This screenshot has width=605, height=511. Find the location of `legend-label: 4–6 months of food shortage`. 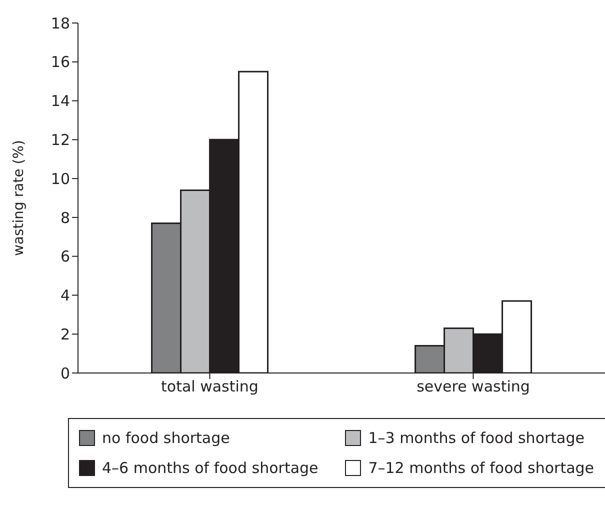

legend-label: 4–6 months of food shortage is located at coordinates (210, 468).